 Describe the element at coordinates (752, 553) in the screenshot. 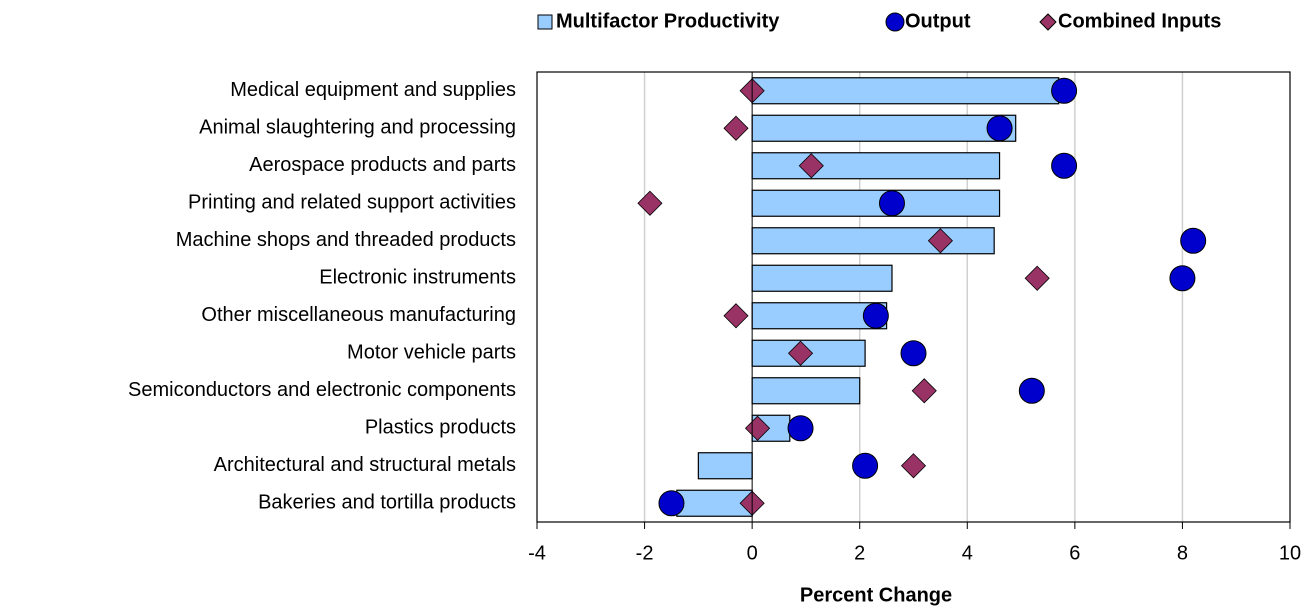

I see `x-tick-label: 0` at that location.